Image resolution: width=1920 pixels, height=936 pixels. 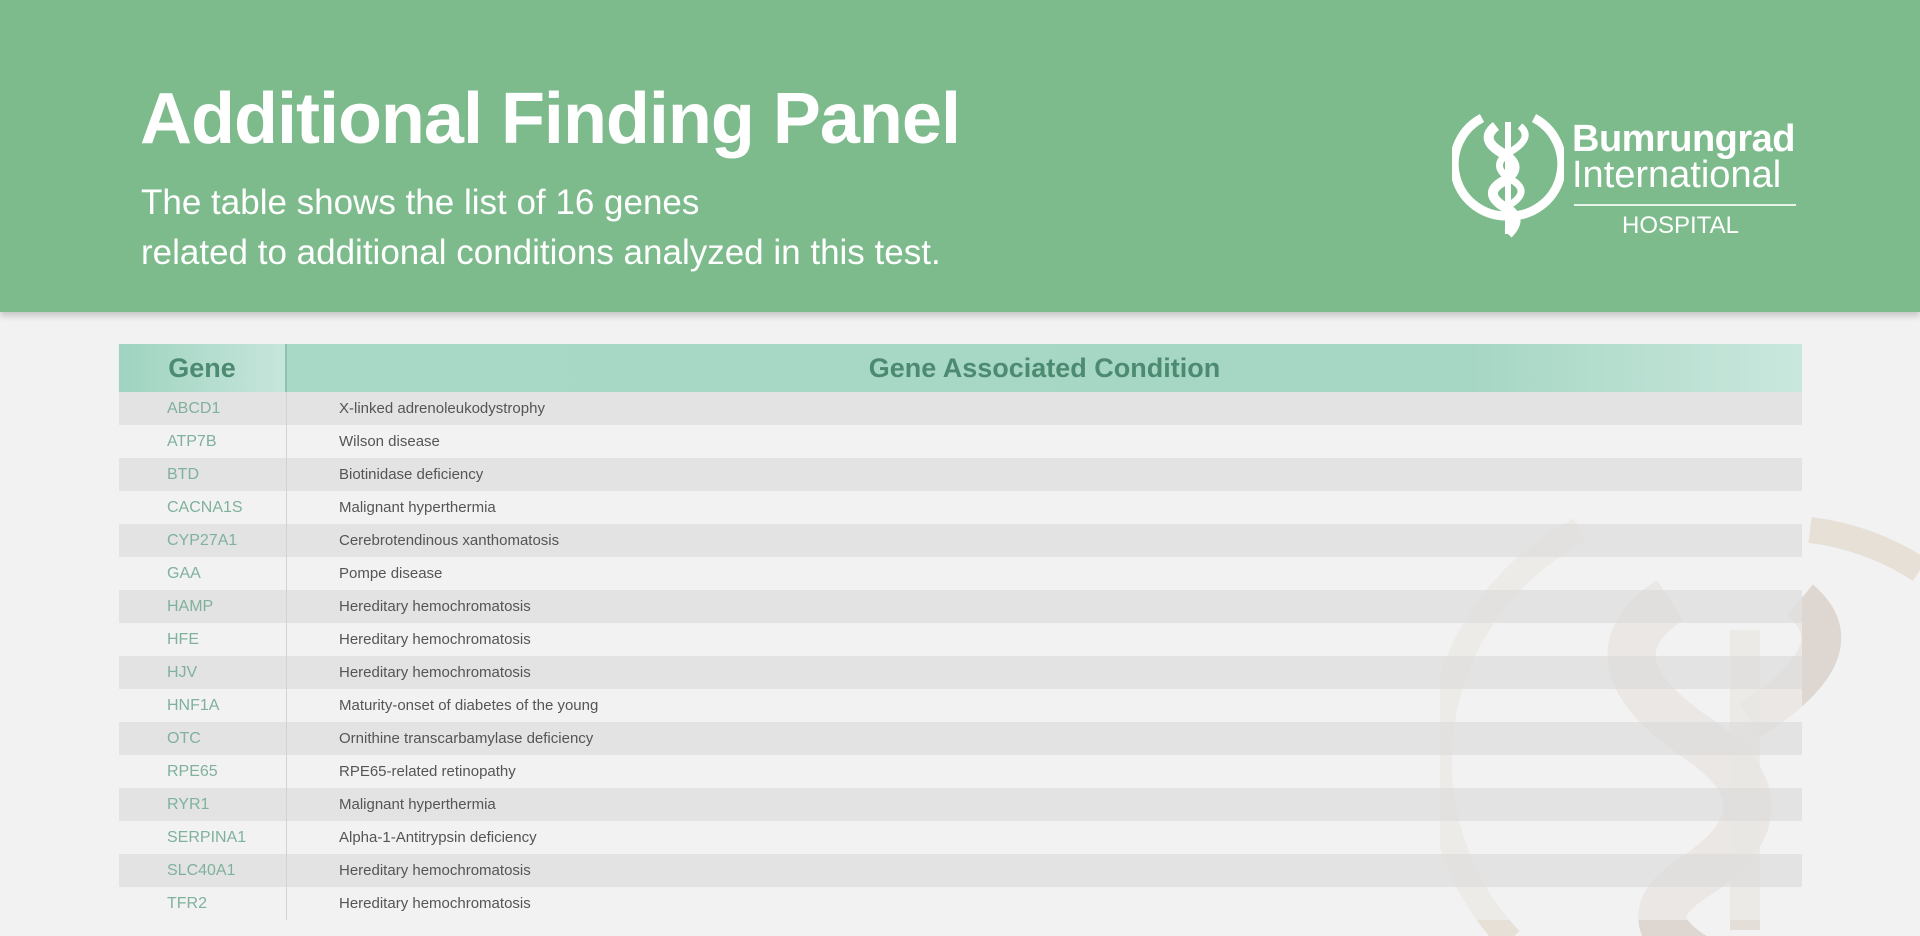 I want to click on gene-cell: TFR2, so click(x=203, y=903).